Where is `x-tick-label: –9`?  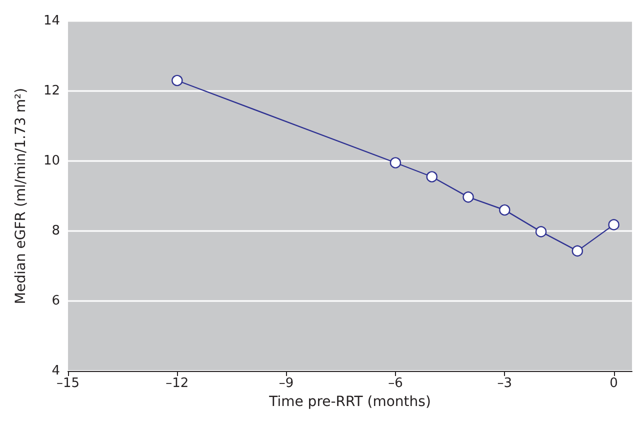 x-tick-label: –9 is located at coordinates (286, 383).